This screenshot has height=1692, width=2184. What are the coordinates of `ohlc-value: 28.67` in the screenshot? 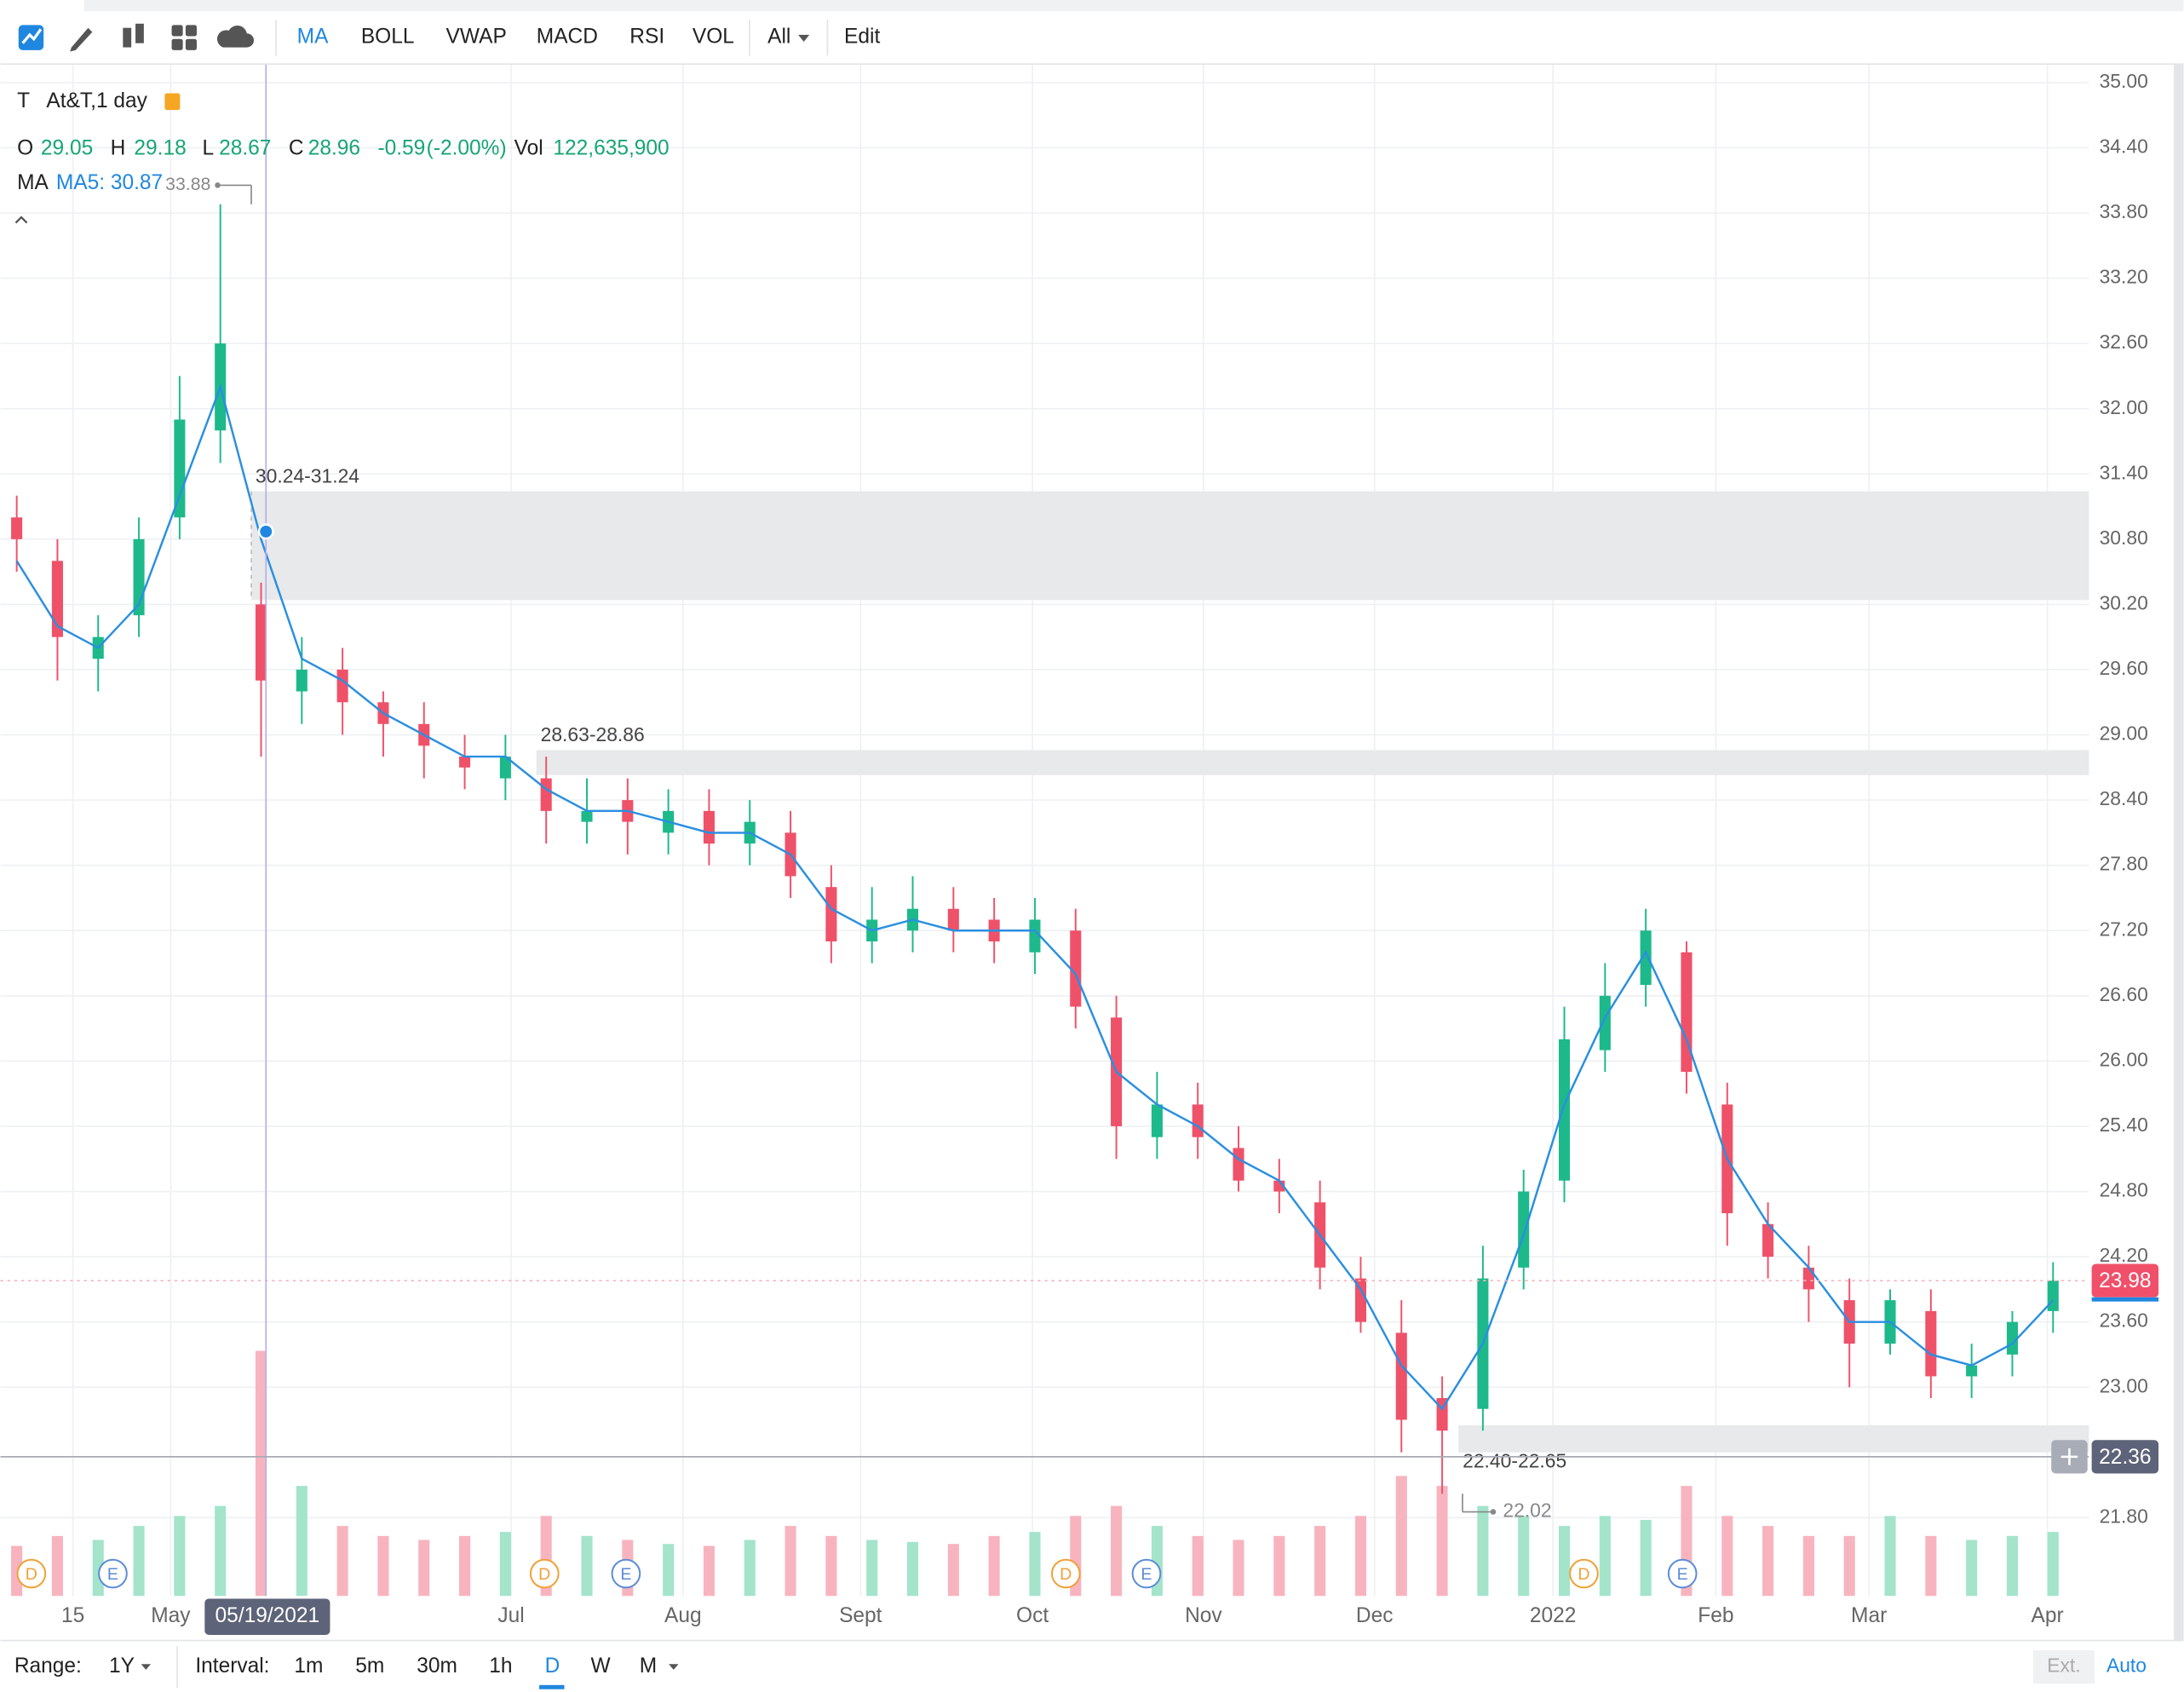 It's located at (245, 147).